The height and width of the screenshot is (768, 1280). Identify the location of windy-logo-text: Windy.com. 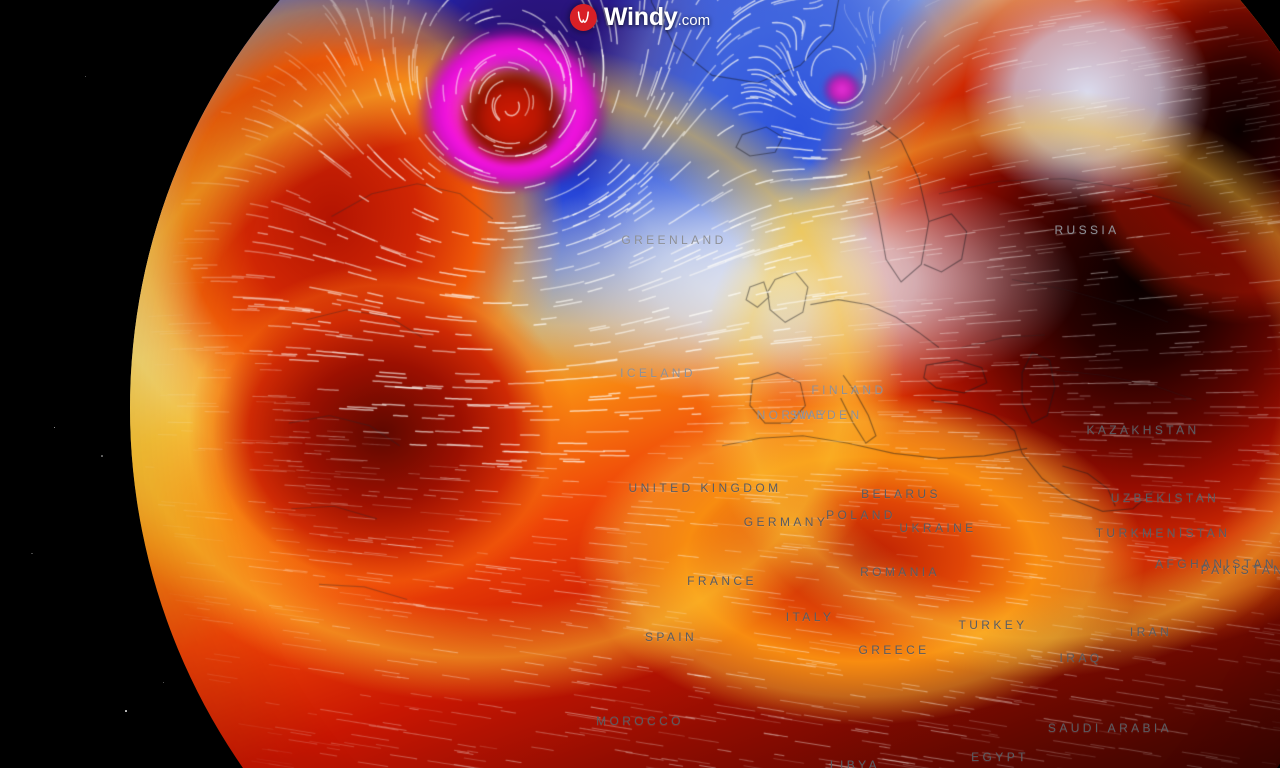
(657, 17).